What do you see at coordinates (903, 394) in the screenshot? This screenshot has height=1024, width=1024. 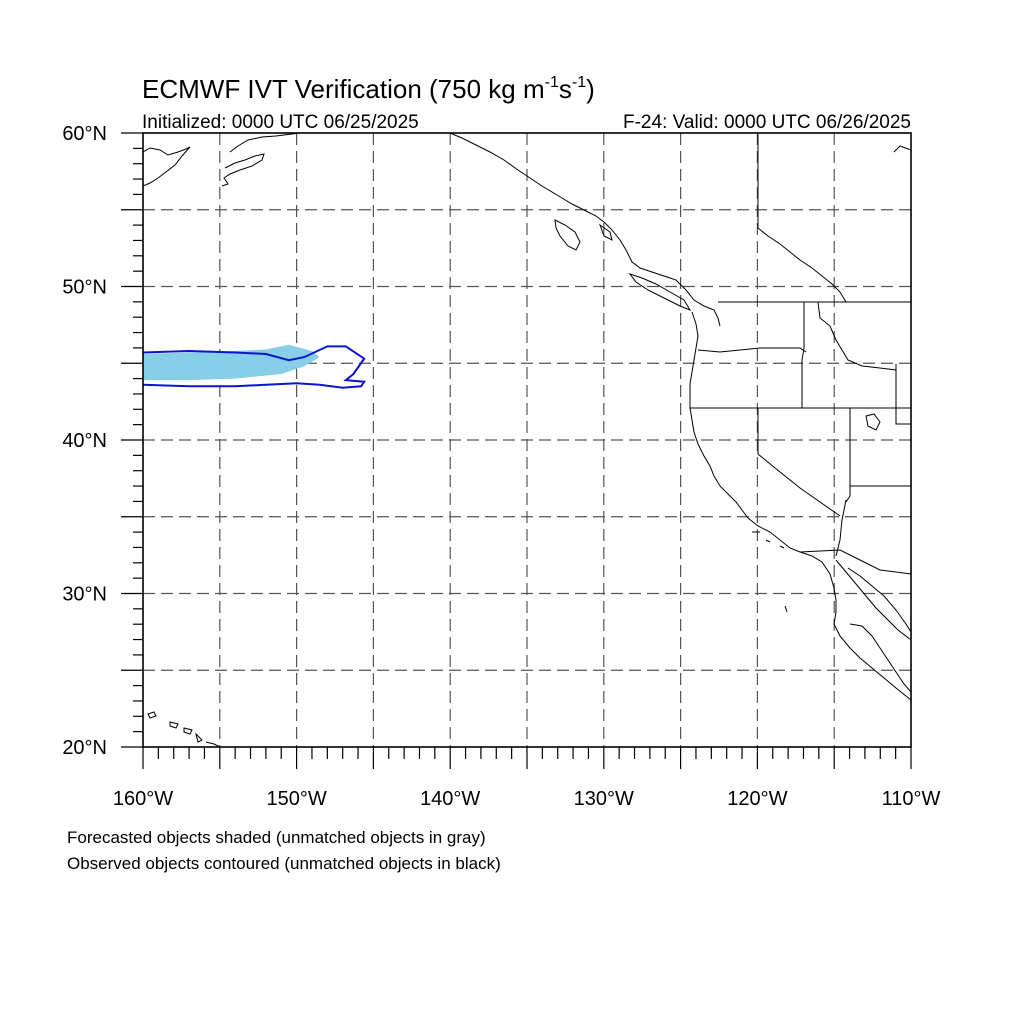 I see `ut-co-border` at bounding box center [903, 394].